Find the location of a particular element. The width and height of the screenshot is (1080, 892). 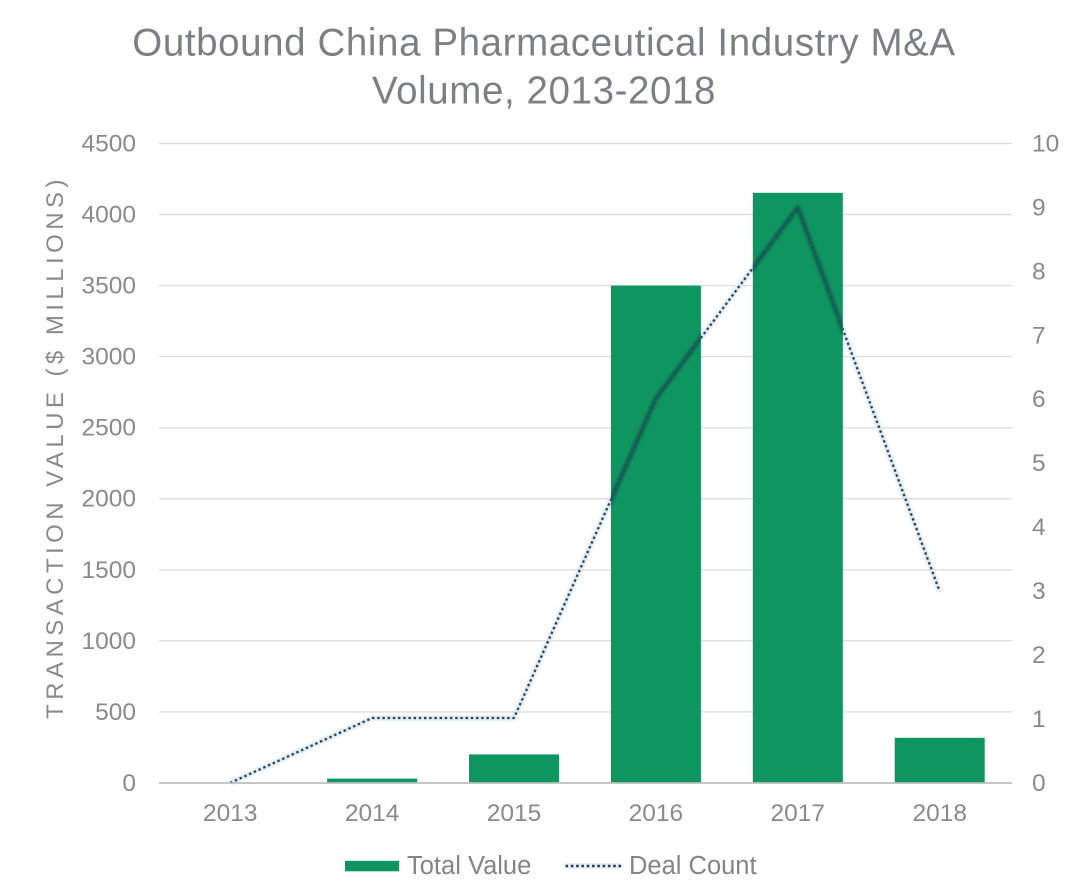

svg-text: 5 is located at coordinates (1039, 463).